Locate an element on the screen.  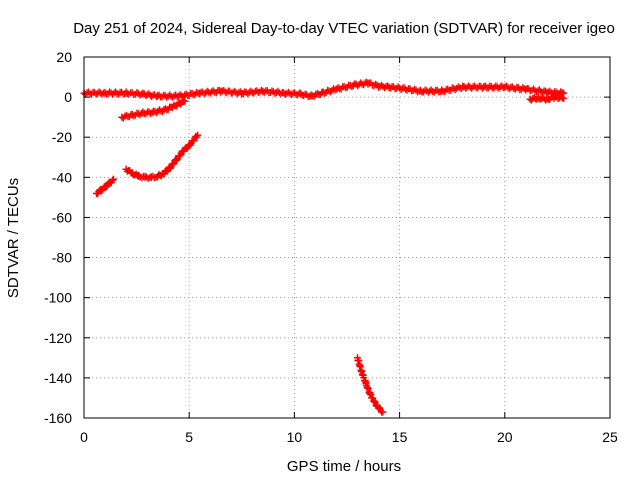
y-tick-label: -40 is located at coordinates (62, 177).